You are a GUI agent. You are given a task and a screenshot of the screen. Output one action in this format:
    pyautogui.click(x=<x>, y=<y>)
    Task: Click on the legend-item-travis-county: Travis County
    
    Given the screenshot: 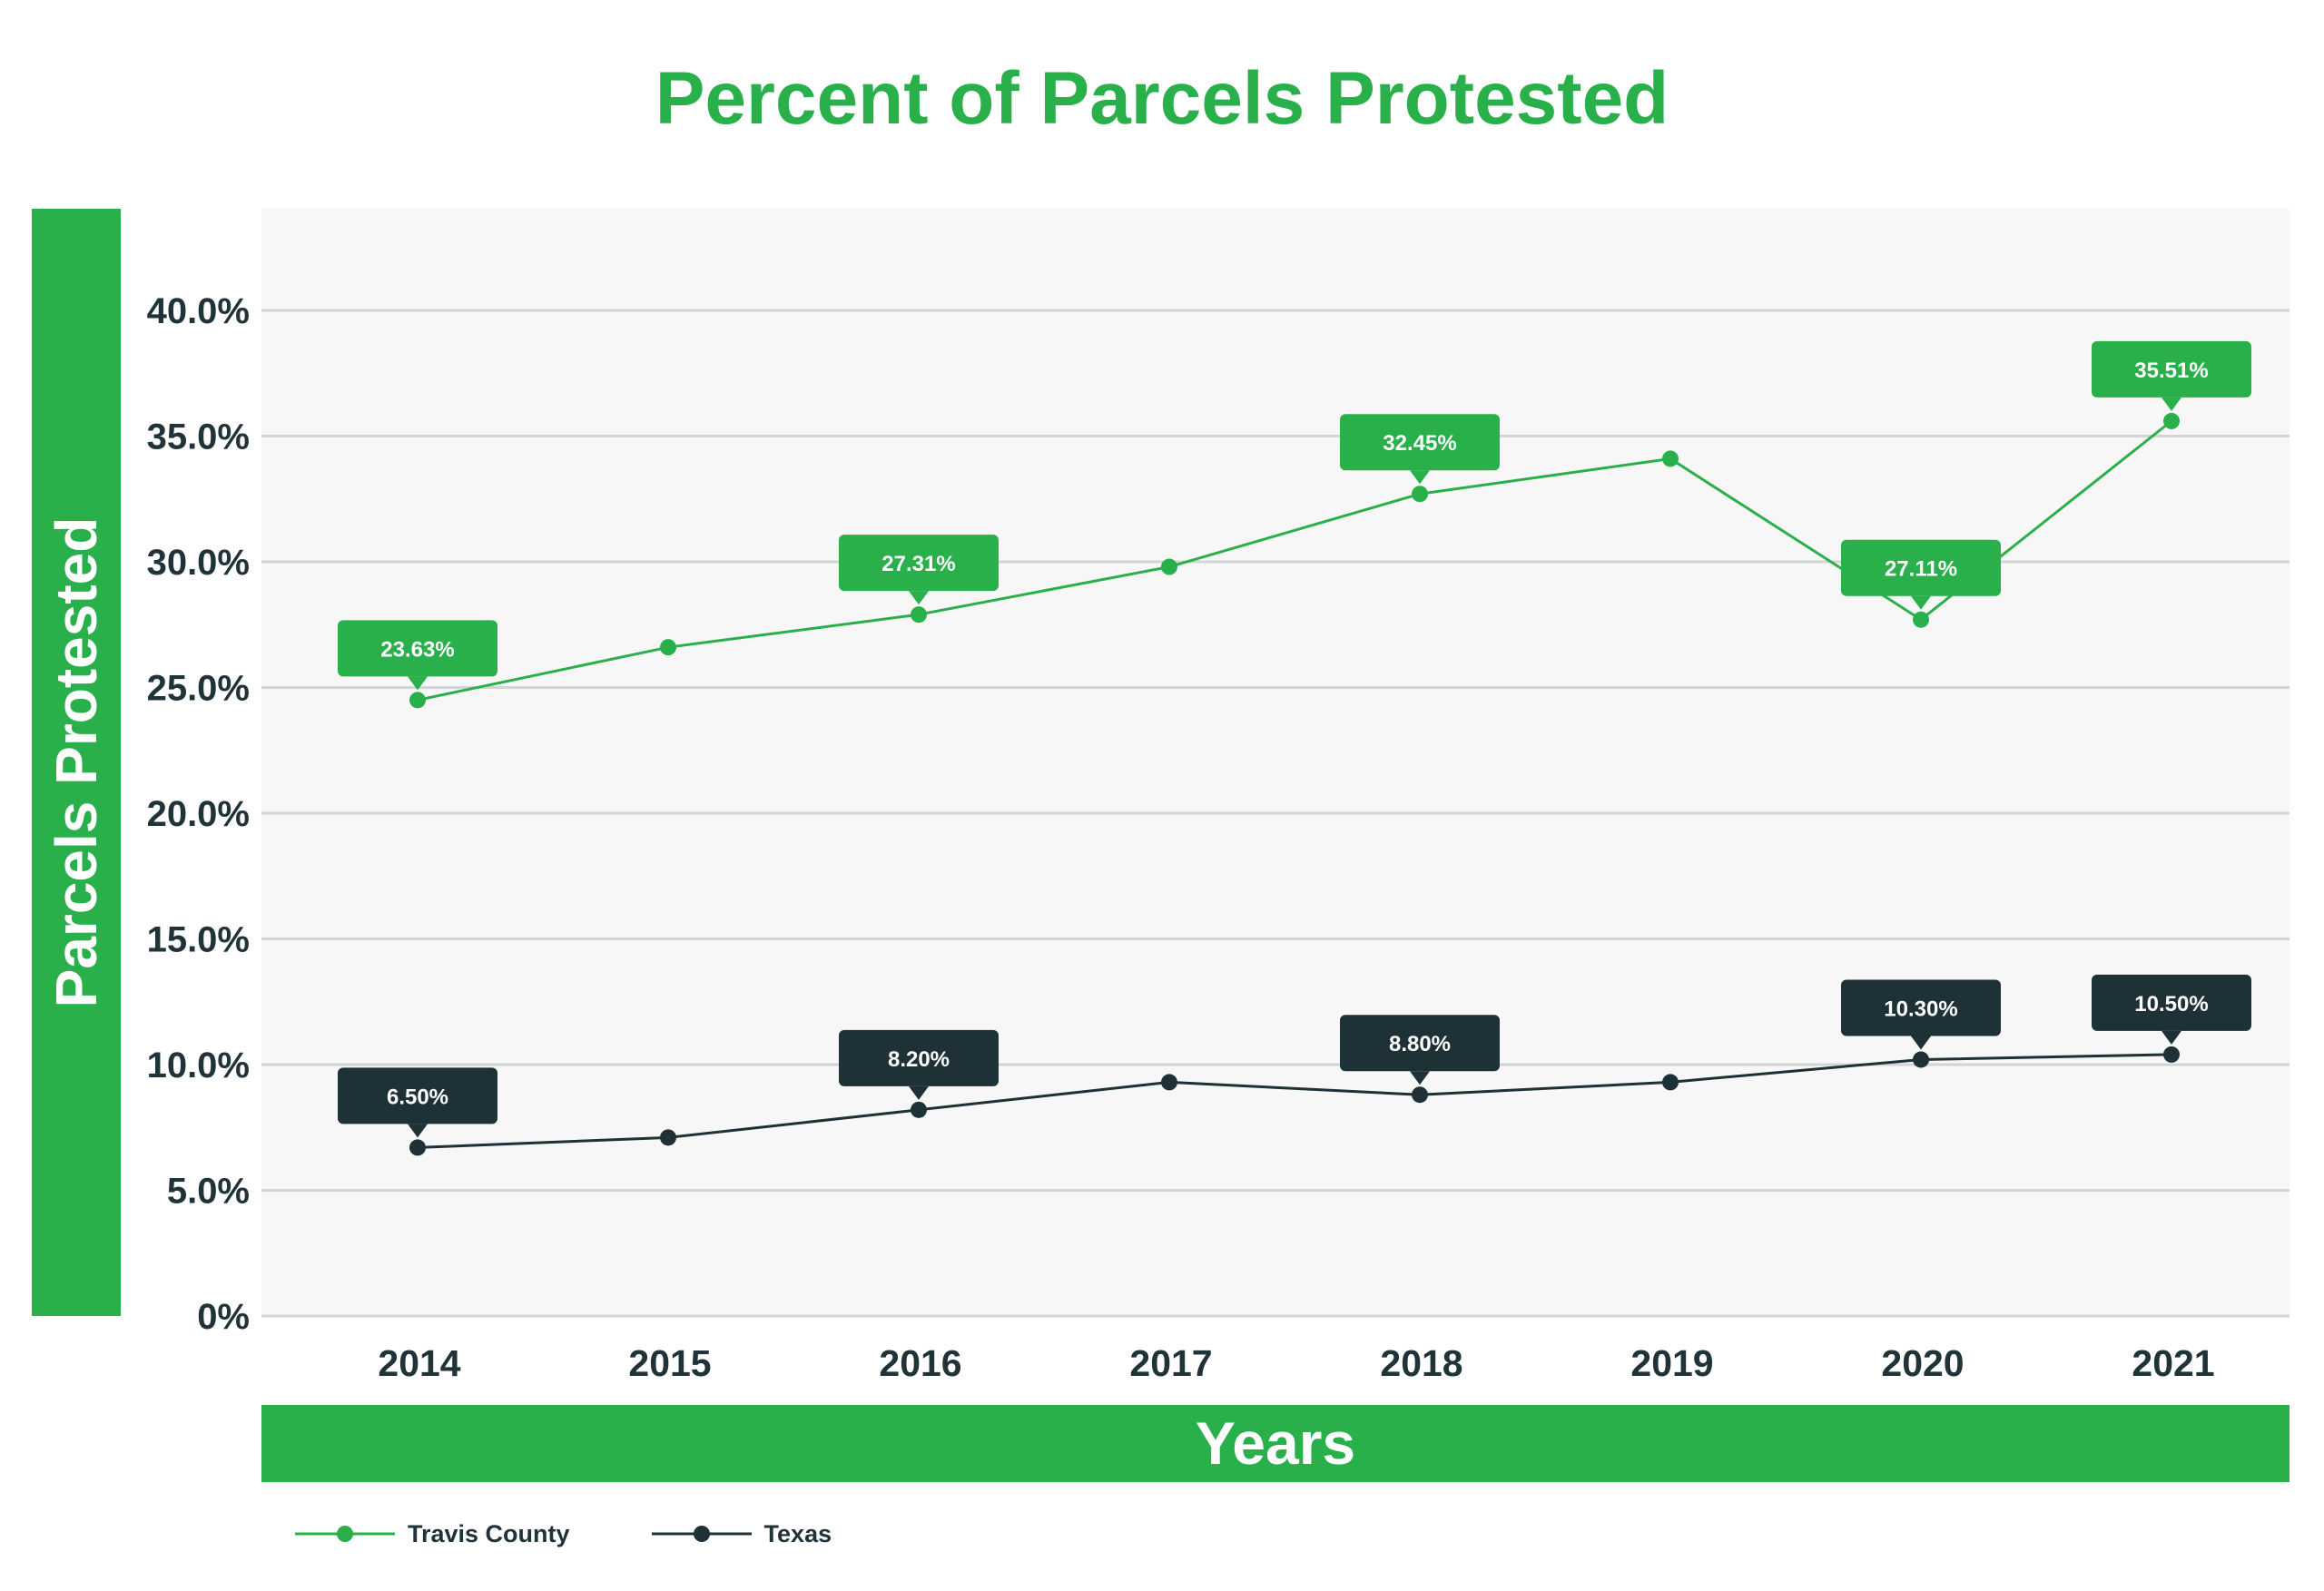 What is the action you would take?
    pyautogui.click(x=432, y=1534)
    